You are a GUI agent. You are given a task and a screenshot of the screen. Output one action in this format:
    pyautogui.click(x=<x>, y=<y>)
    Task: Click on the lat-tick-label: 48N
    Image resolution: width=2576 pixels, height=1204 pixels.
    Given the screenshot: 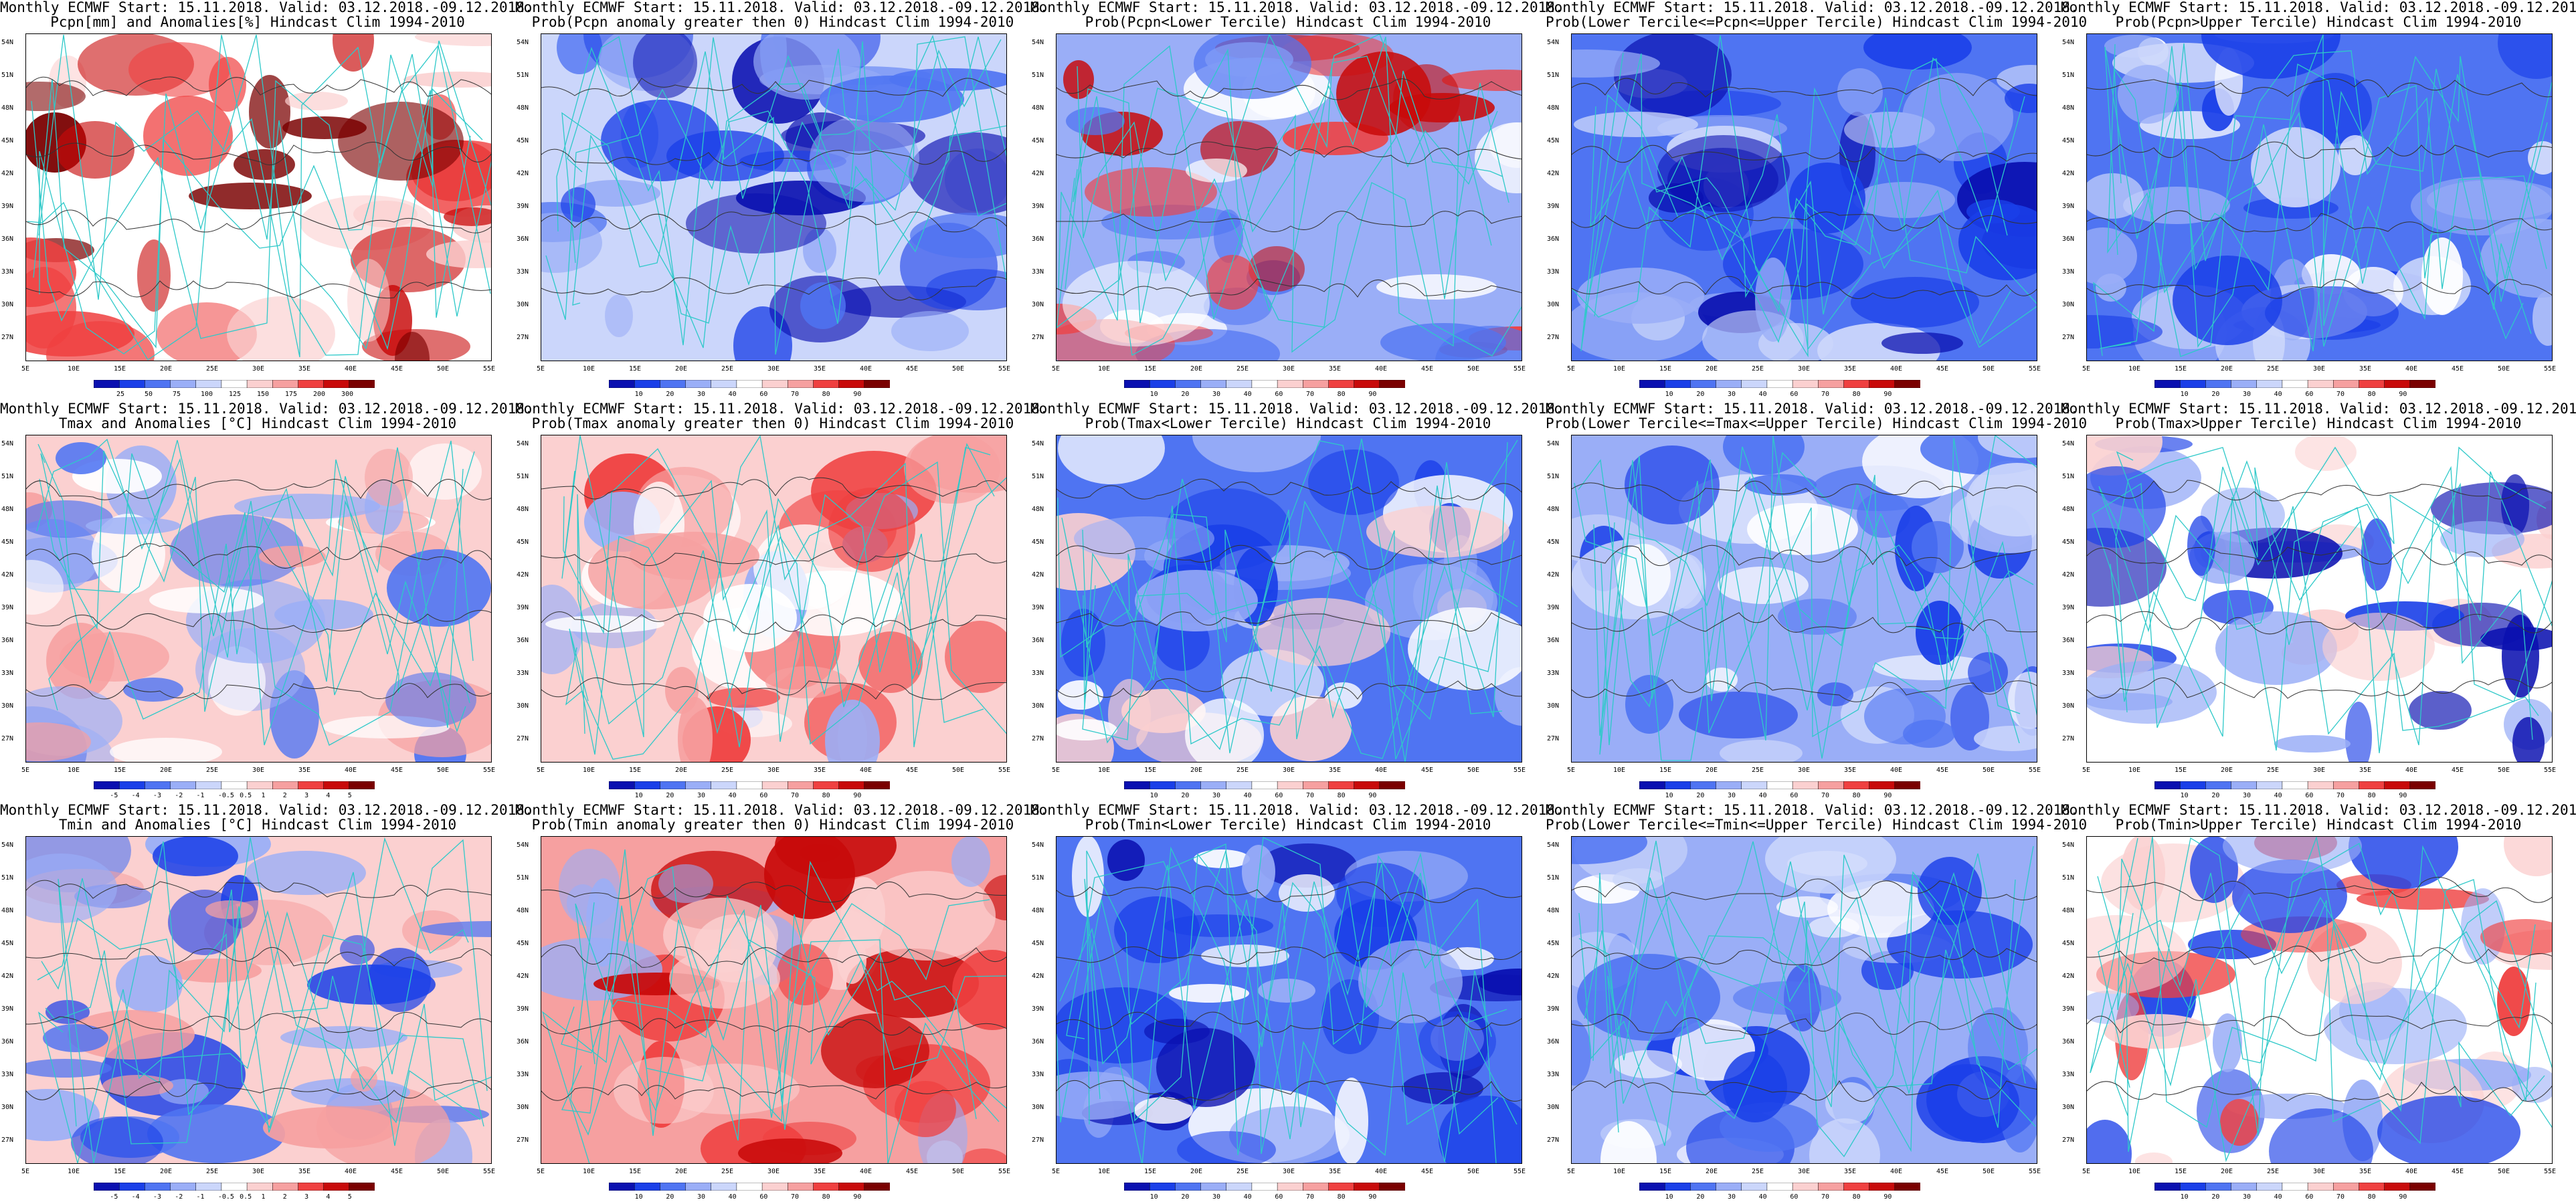 What is the action you would take?
    pyautogui.click(x=2068, y=108)
    